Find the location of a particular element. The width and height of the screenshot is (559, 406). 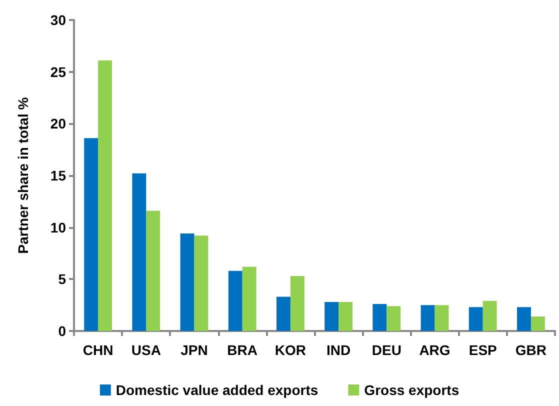

y-tick-label: 30 is located at coordinates (58, 20).